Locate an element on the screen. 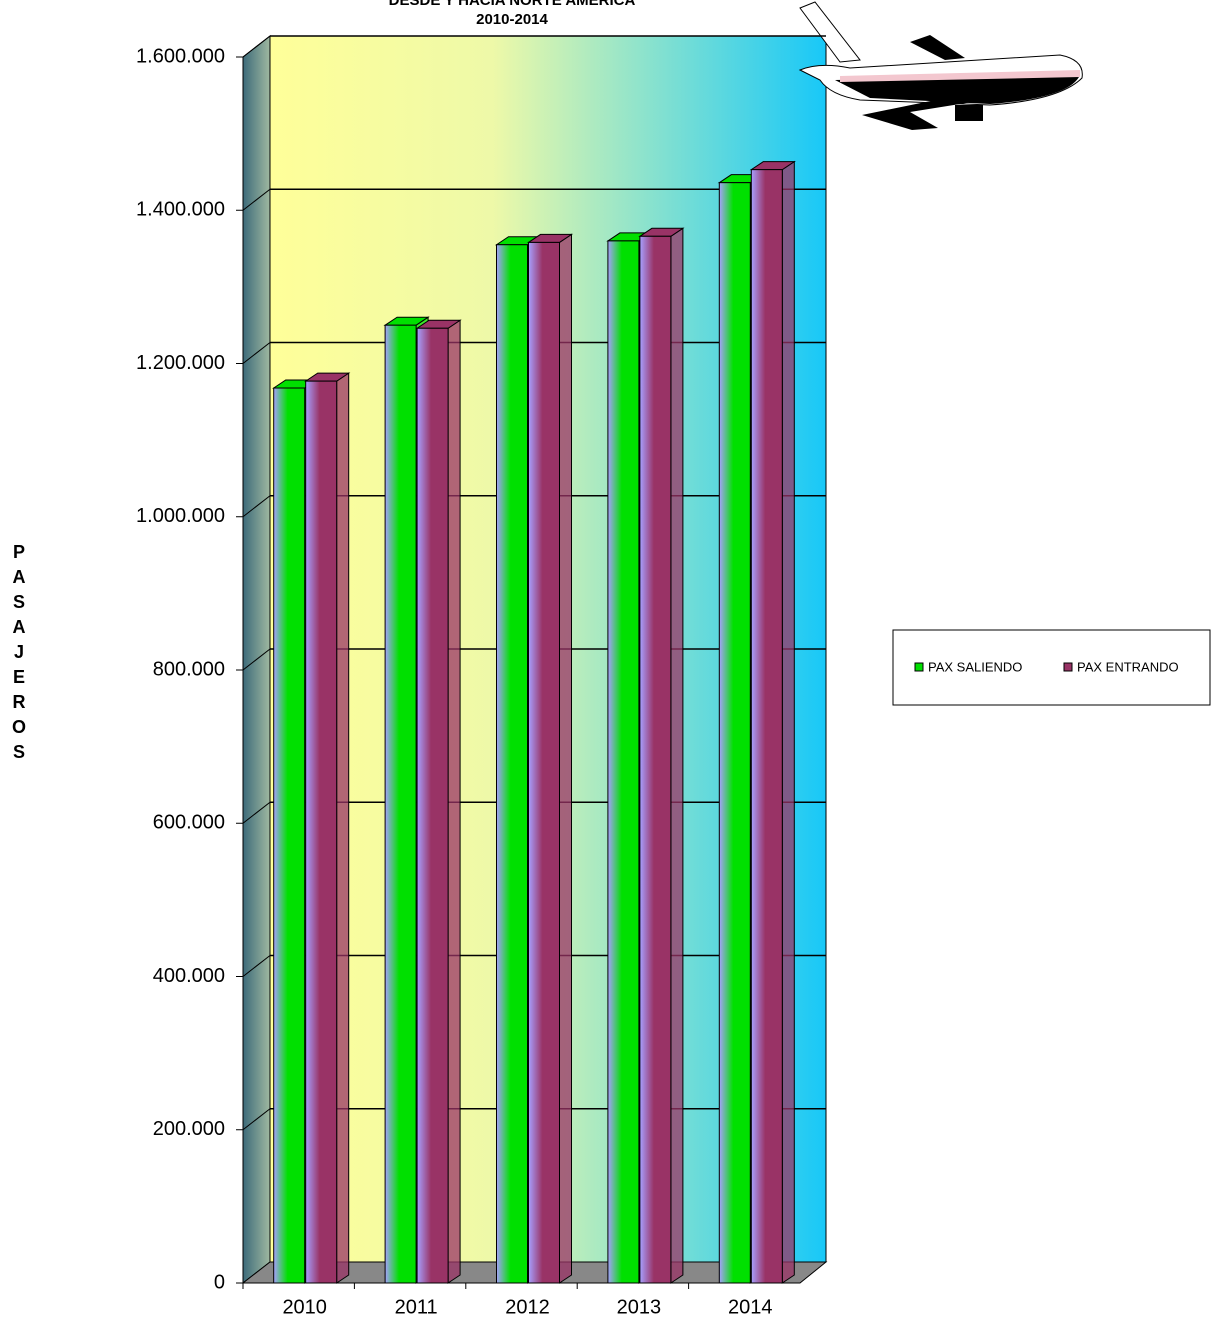  legend-box is located at coordinates (1051, 667).